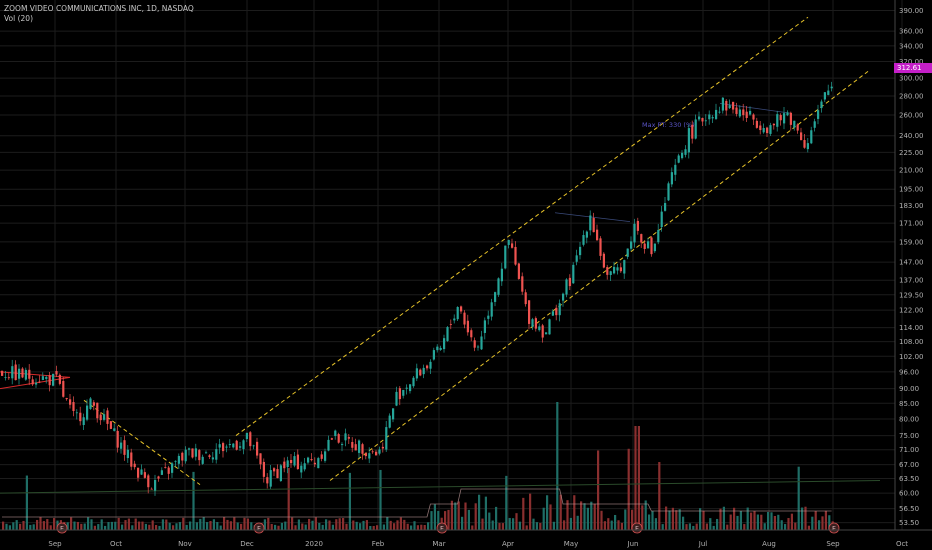  What do you see at coordinates (668, 125) in the screenshot?
I see `price-target-annotation: Max PT: 330 (%)` at bounding box center [668, 125].